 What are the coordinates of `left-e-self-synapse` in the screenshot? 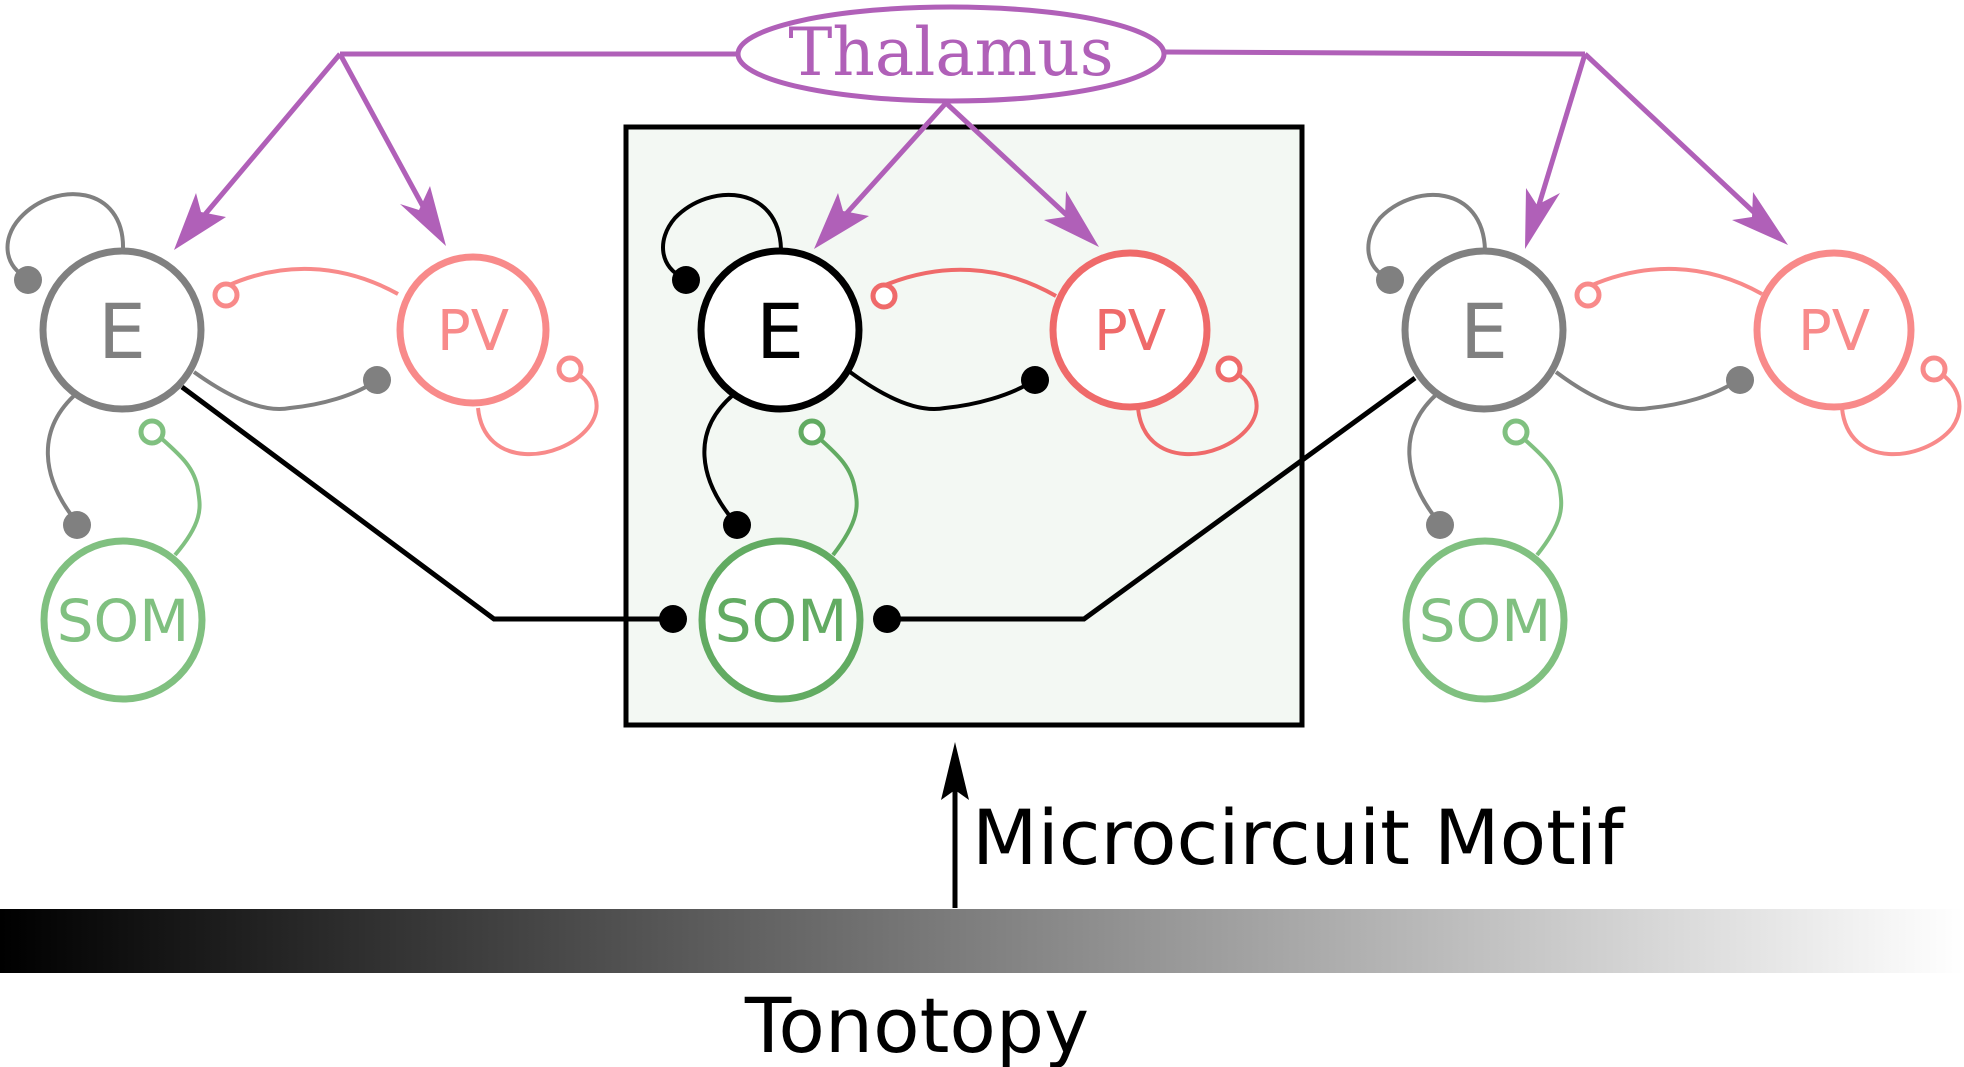 It's located at (28, 280).